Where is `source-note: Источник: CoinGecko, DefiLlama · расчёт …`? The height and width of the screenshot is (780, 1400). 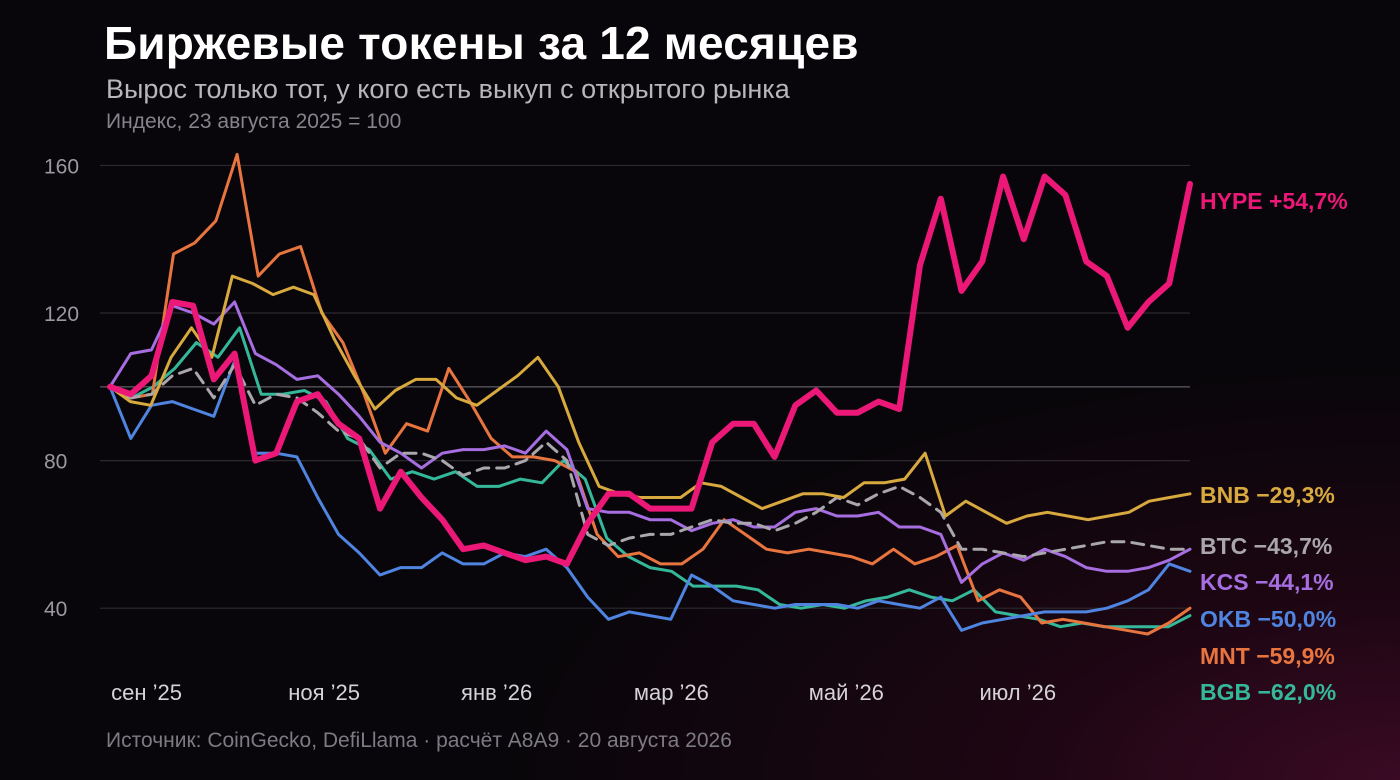
source-note: Источник: CoinGecko, DefiLlama · расчёт … is located at coordinates (419, 740).